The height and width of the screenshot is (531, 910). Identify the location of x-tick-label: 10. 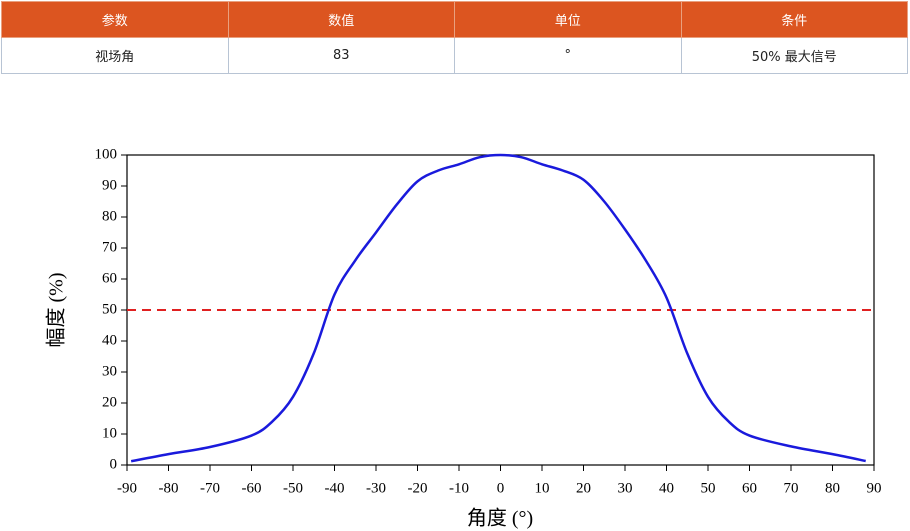
(542, 488).